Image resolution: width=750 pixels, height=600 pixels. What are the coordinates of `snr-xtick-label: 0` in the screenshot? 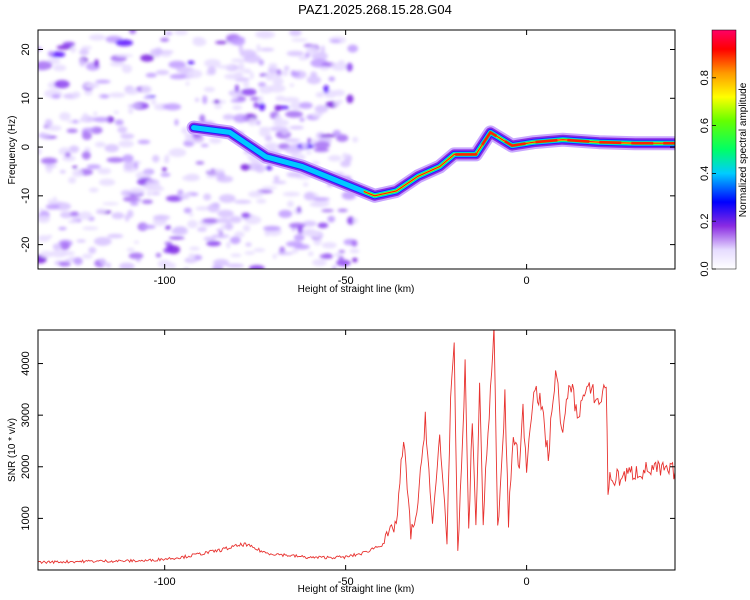 It's located at (527, 582).